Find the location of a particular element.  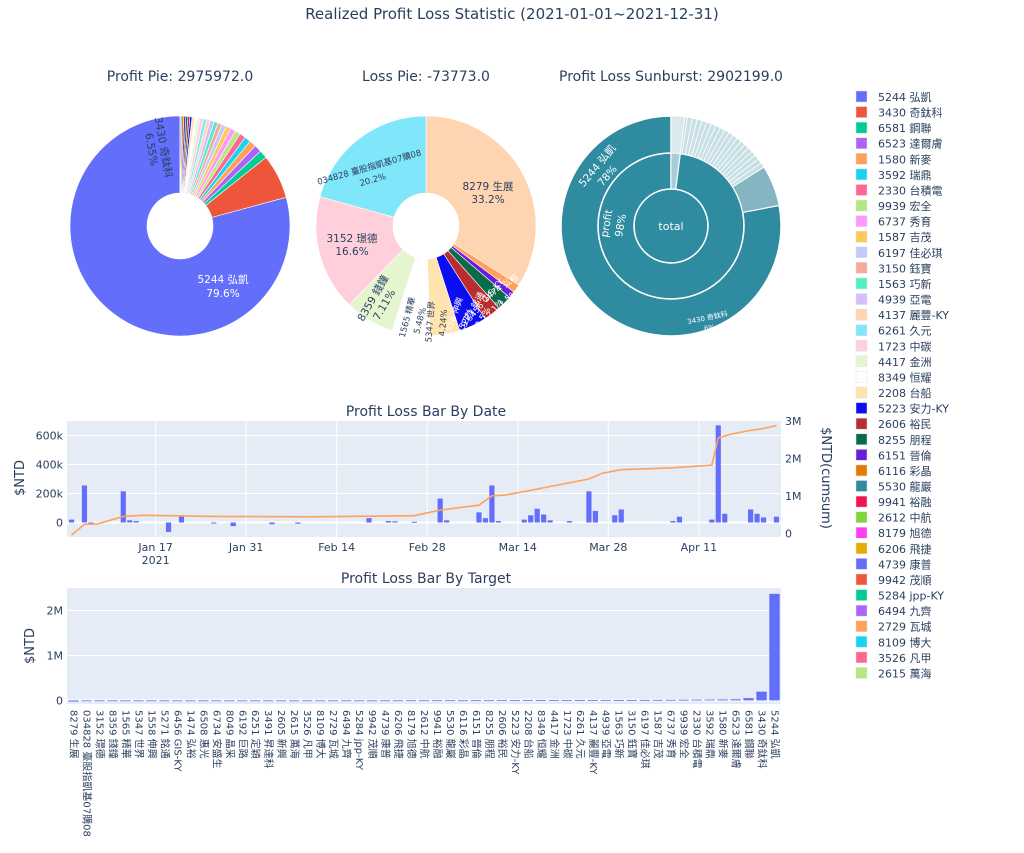

legend-item: 3430 奇鈦科 is located at coordinates (899, 113).